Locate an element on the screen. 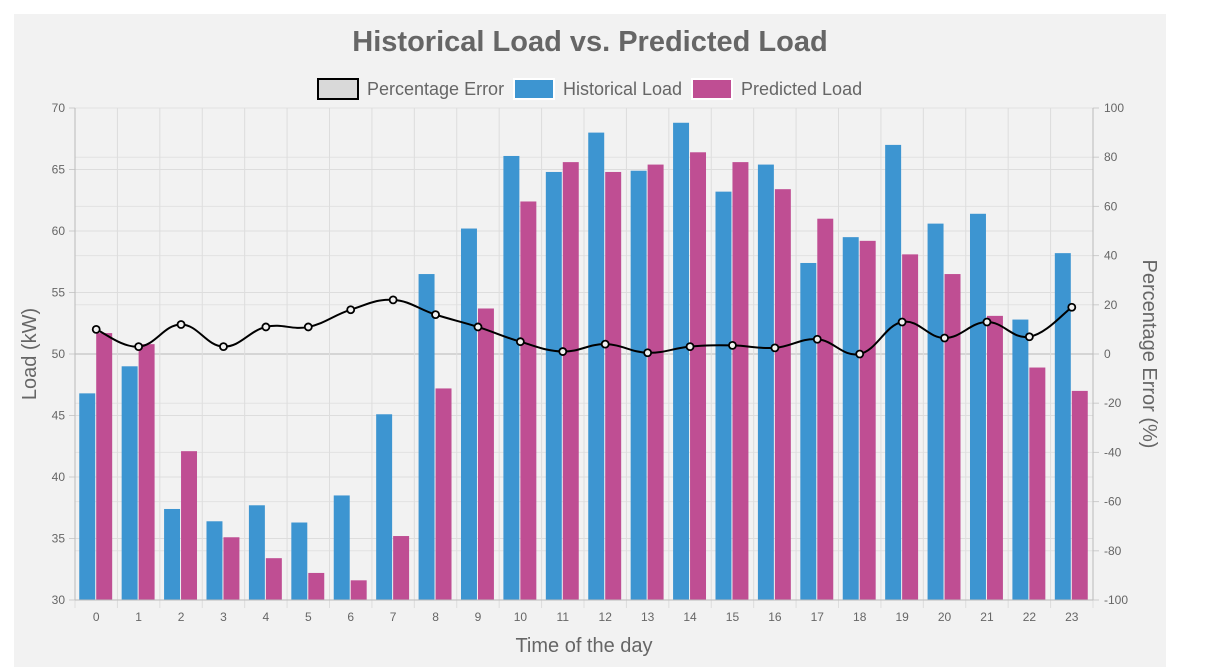 Image resolution: width=1214 pixels, height=667 pixels. y-tick-label: 35 is located at coordinates (59, 539).